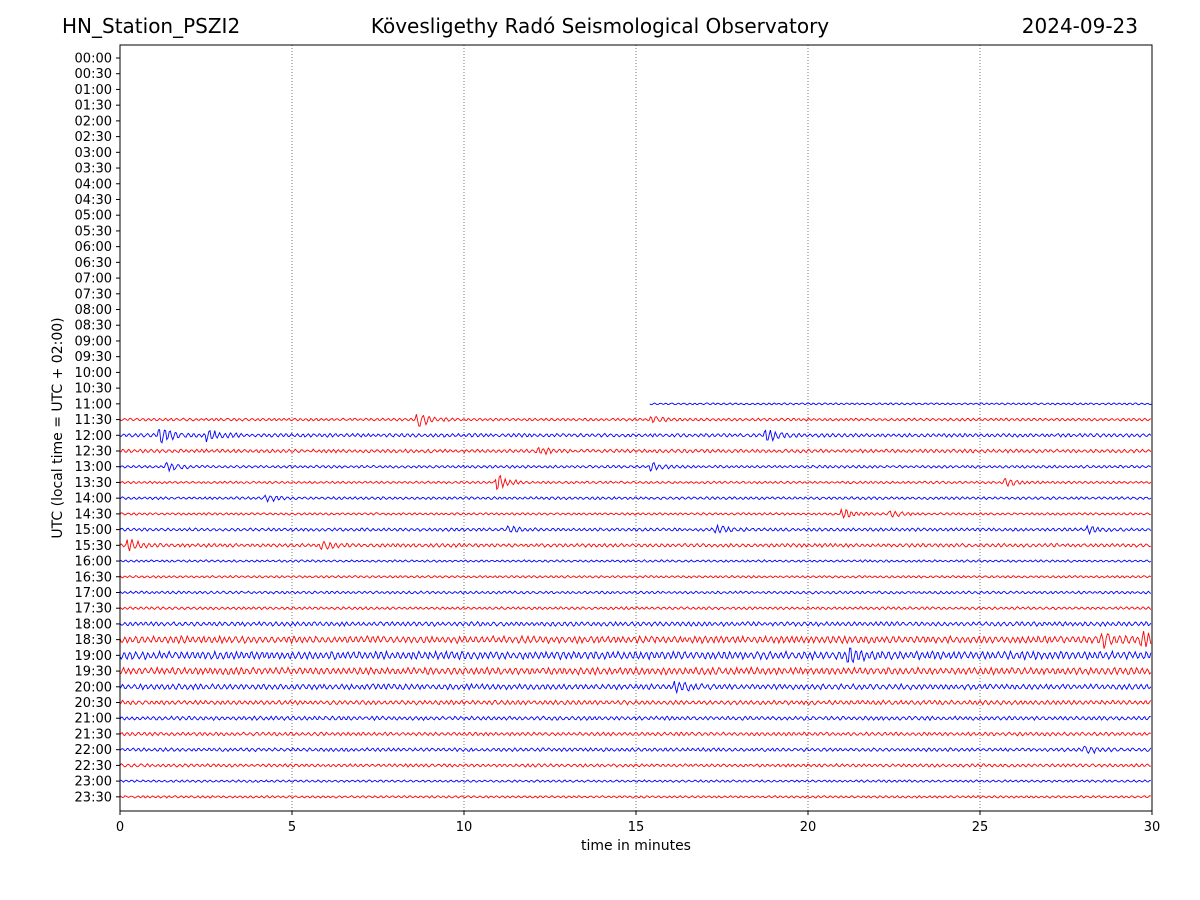 This screenshot has width=1200, height=900. What do you see at coordinates (1152, 827) in the screenshot?
I see `x-tick-label: 30` at bounding box center [1152, 827].